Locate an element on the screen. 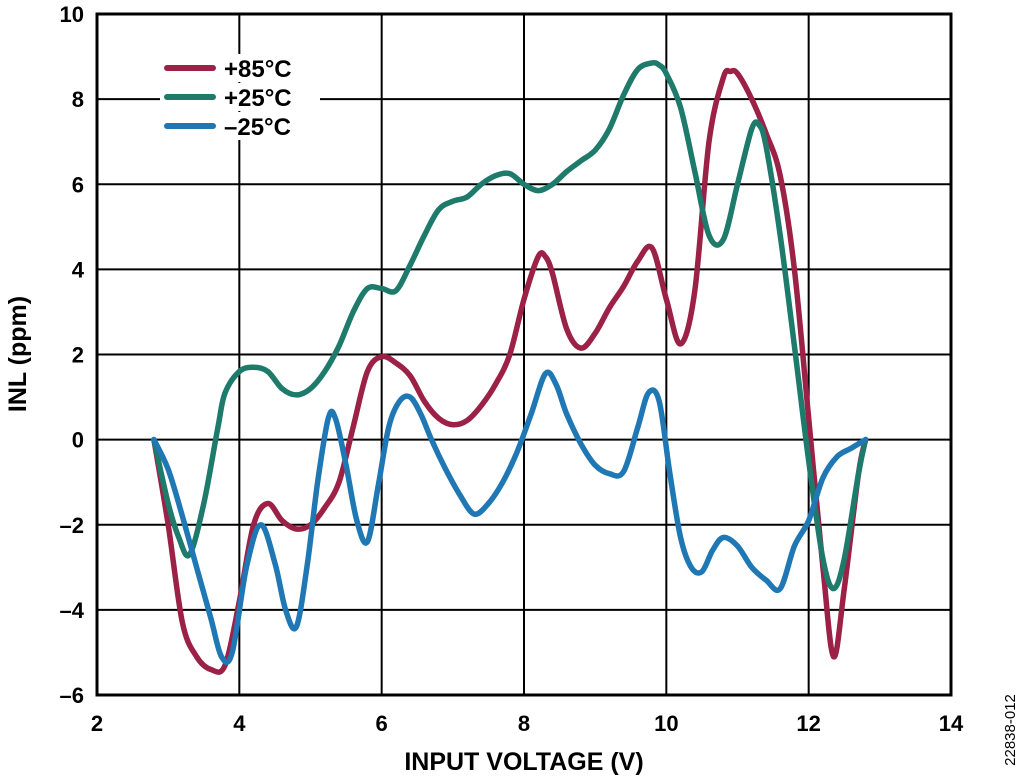 The height and width of the screenshot is (782, 1024). x-tick-label: 14 is located at coordinates (951, 723).